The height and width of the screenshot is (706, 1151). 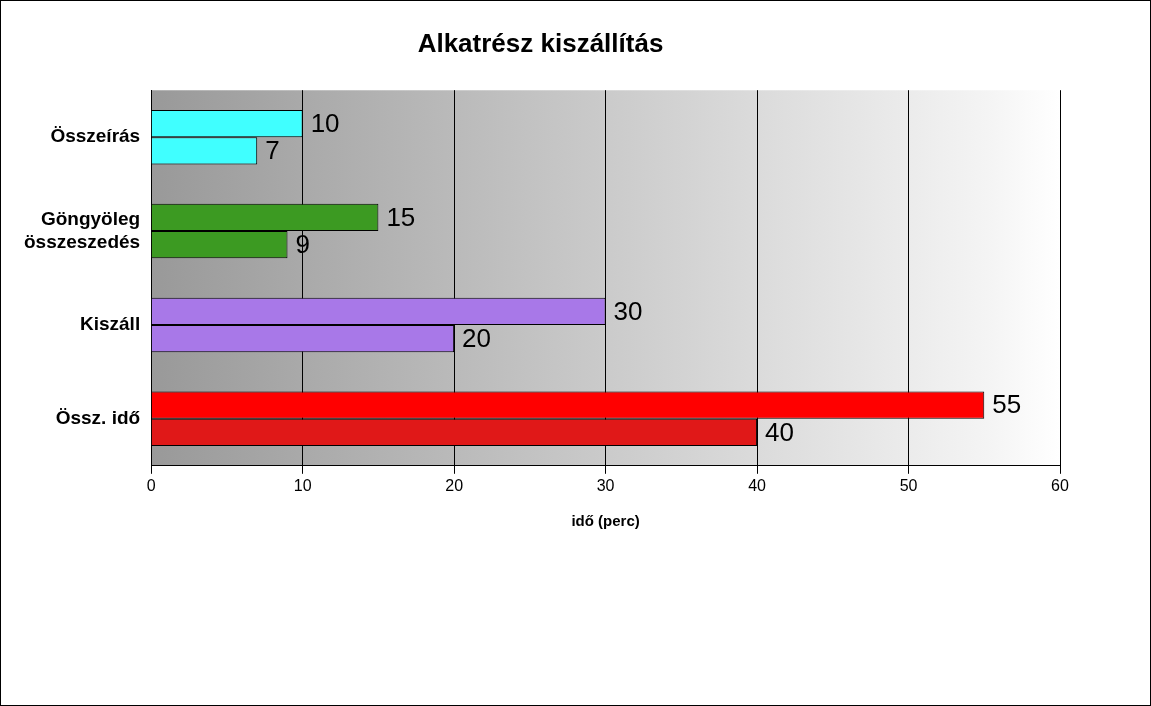 What do you see at coordinates (401, 216) in the screenshot?
I see `data-label: 15` at bounding box center [401, 216].